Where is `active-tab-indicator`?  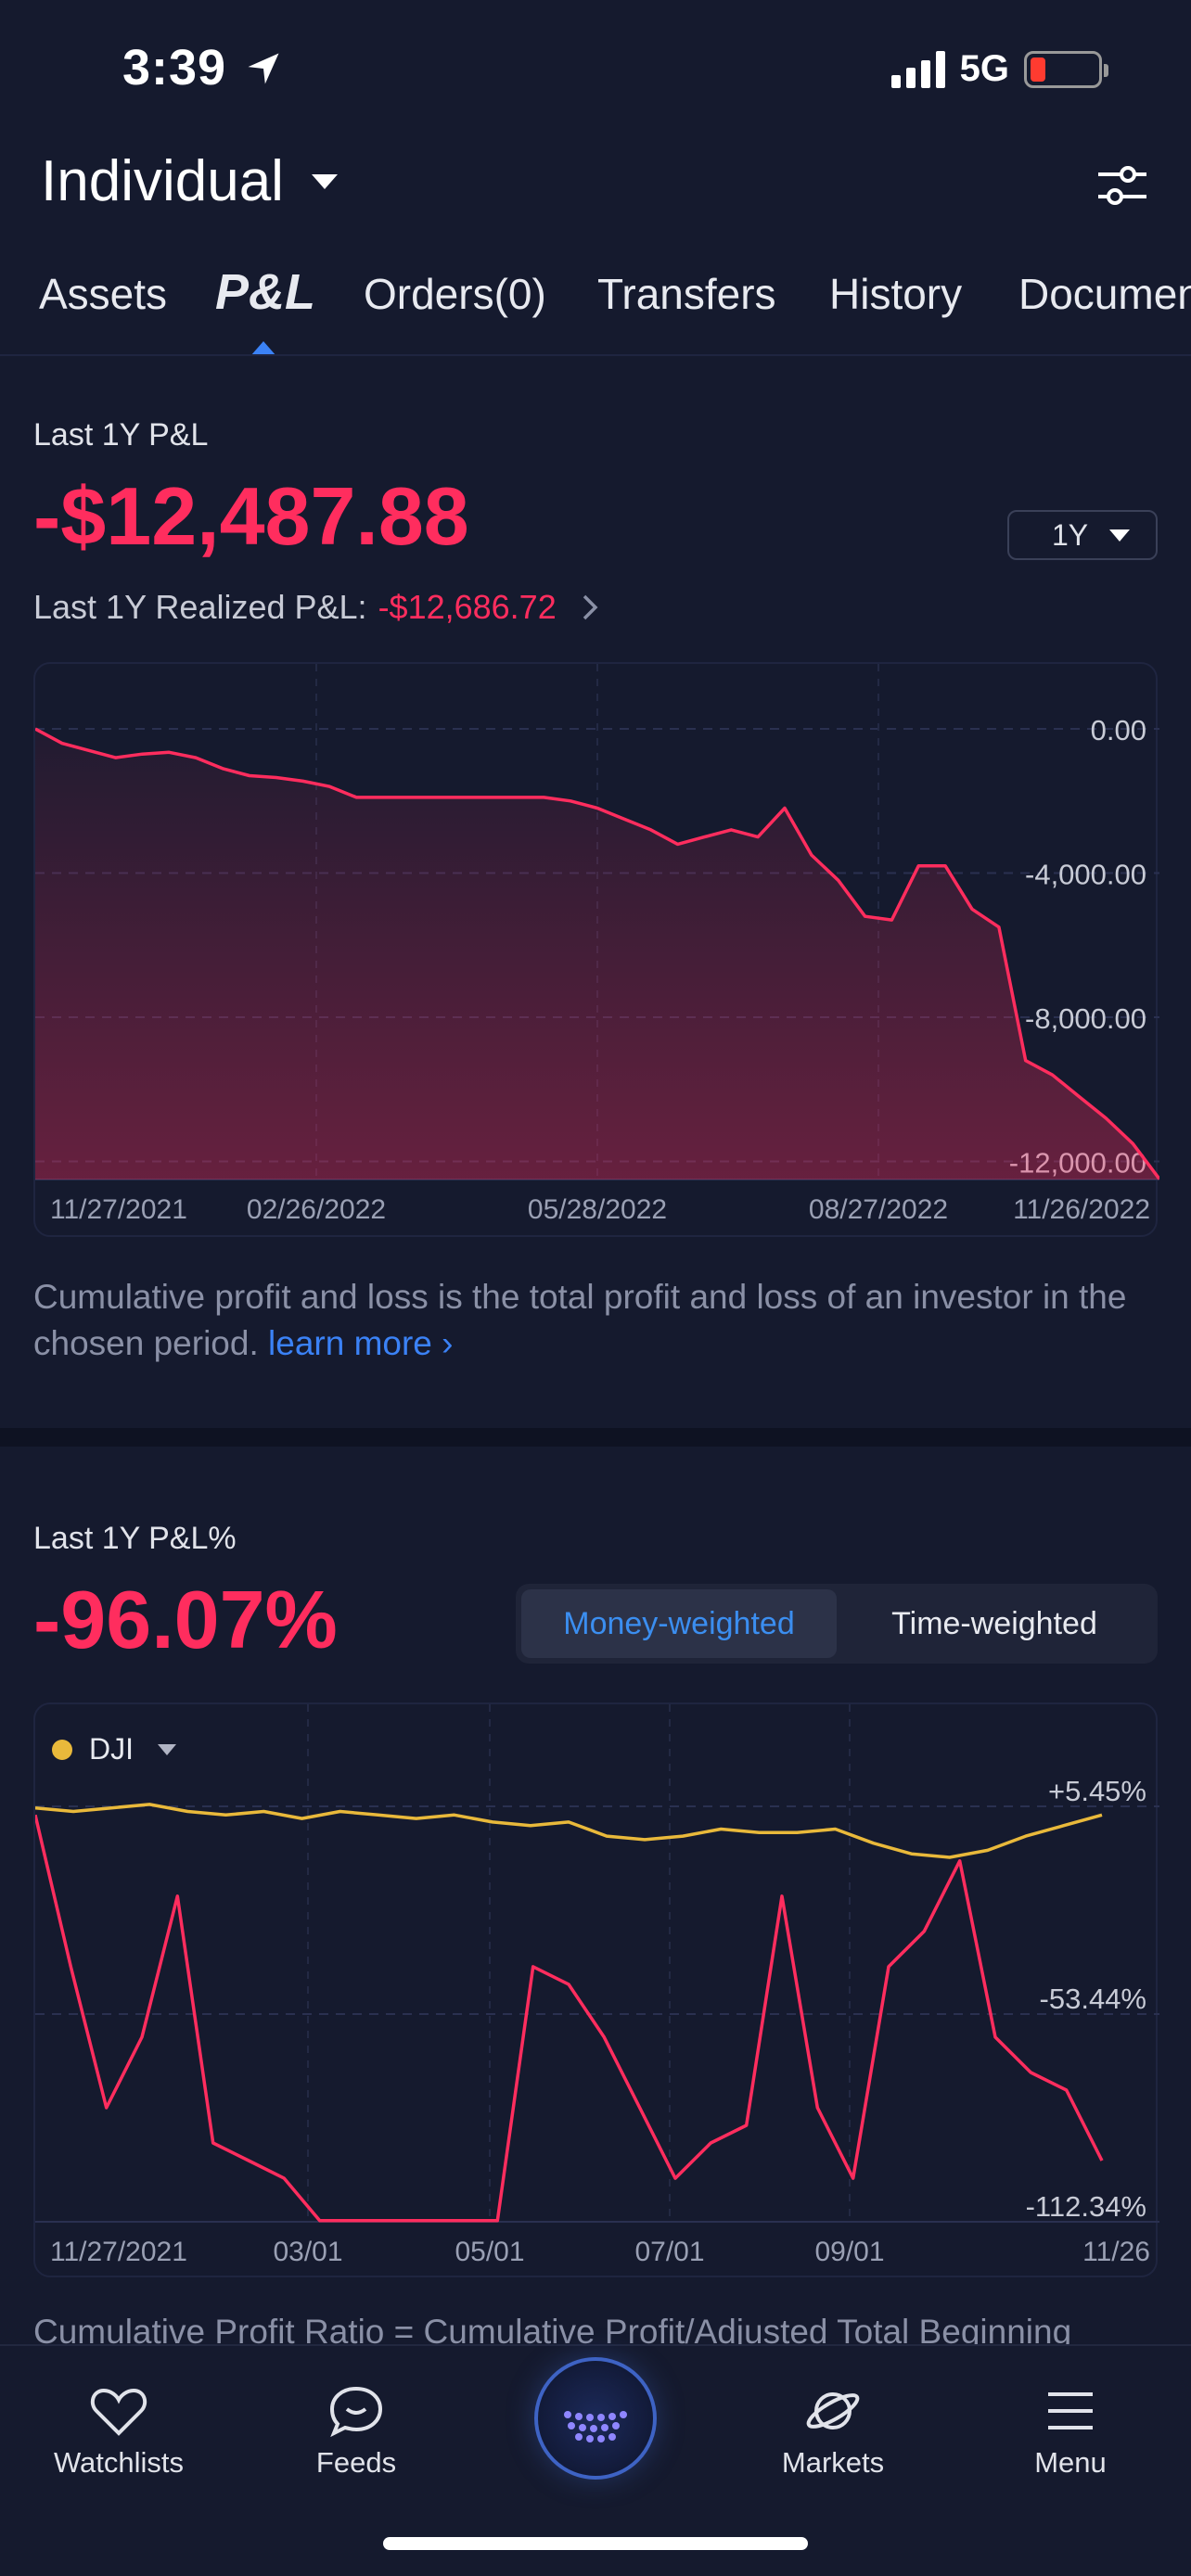 active-tab-indicator is located at coordinates (263, 348).